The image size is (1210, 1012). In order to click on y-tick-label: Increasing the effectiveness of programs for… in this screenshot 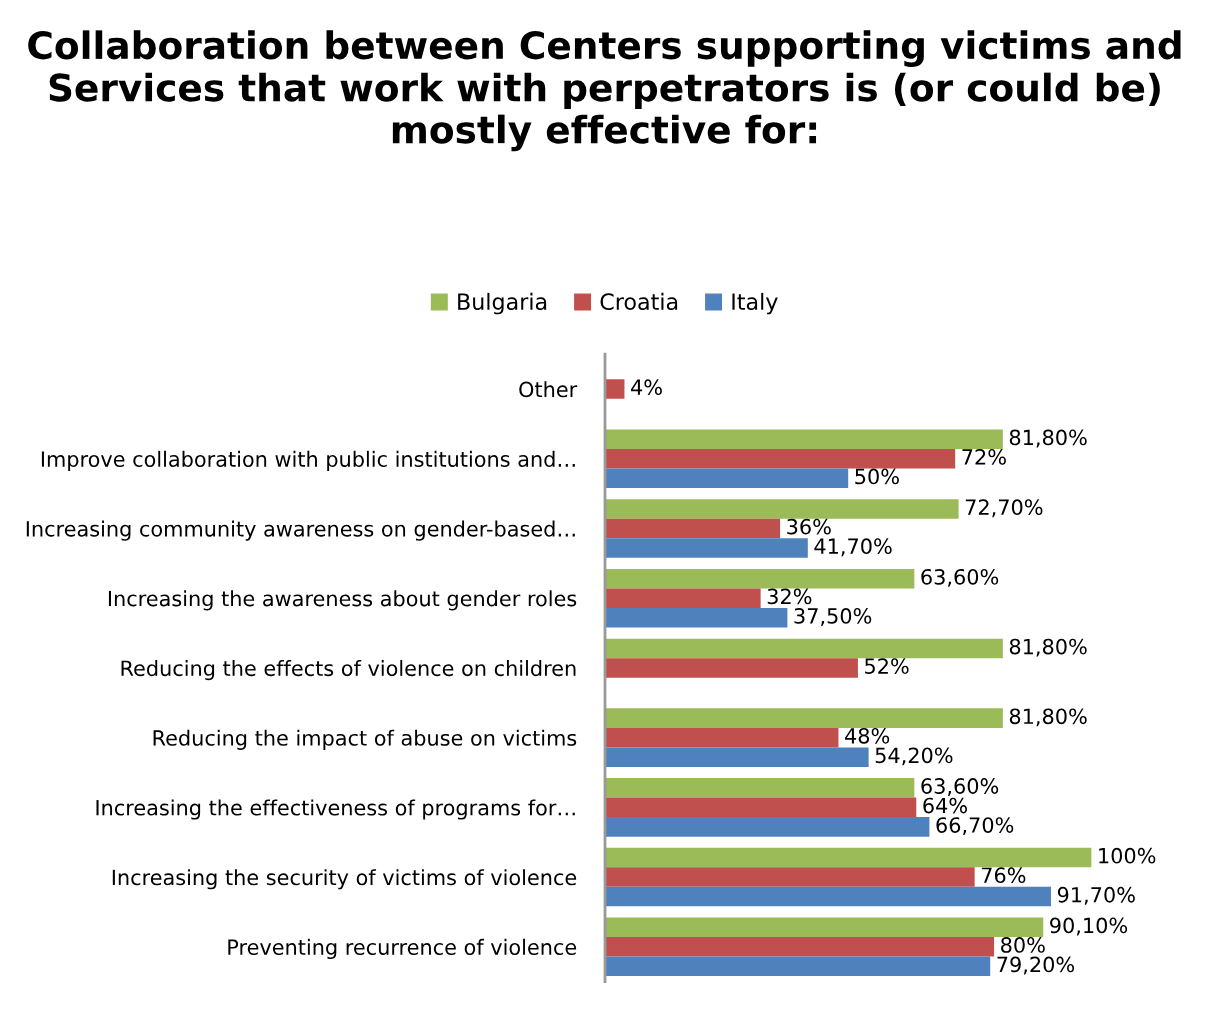, I will do `click(335, 809)`.